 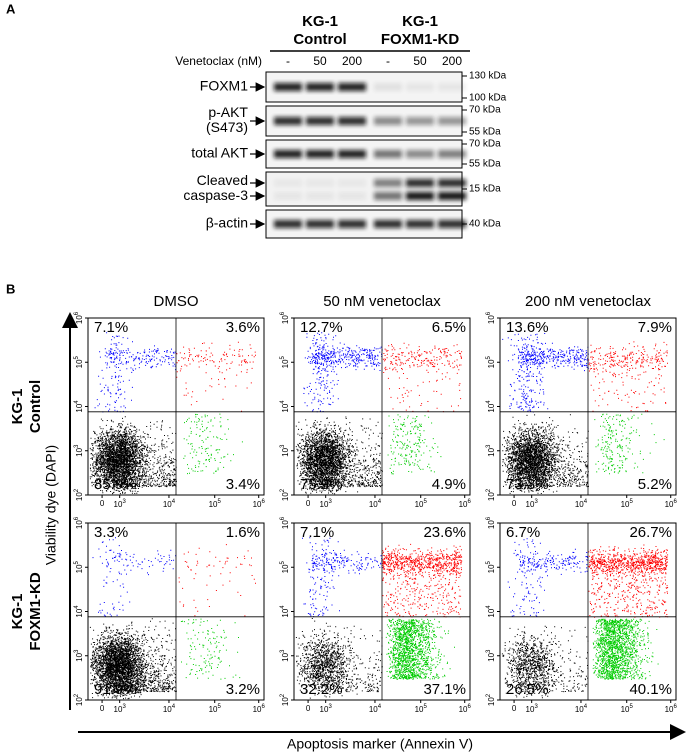 What do you see at coordinates (532, 709) in the screenshot?
I see `x-tick-label: 10³` at bounding box center [532, 709].